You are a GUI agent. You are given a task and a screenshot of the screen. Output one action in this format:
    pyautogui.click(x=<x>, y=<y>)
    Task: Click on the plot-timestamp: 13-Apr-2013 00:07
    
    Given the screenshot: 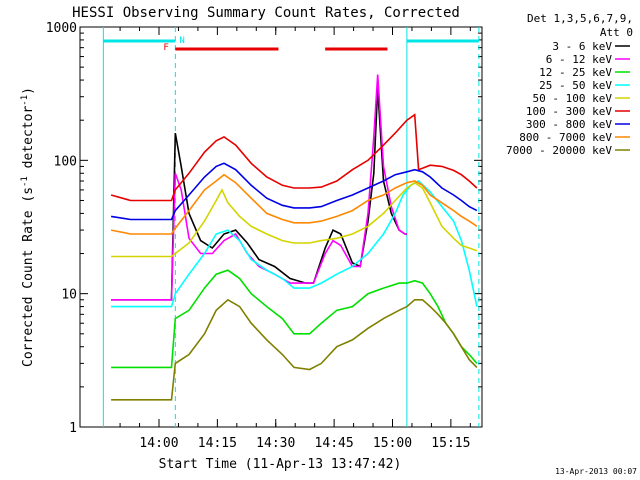 What is the action you would take?
    pyautogui.click(x=596, y=471)
    